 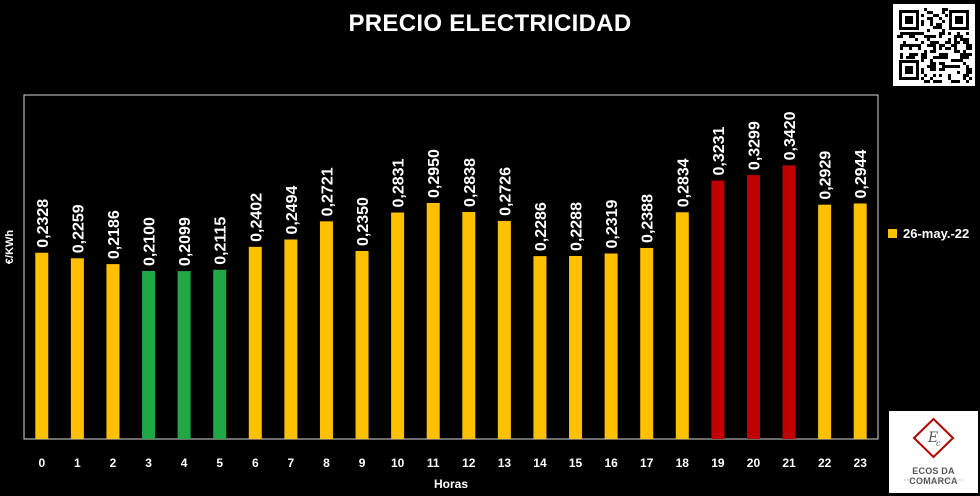 I want to click on x-tick-label: 20, so click(x=754, y=463).